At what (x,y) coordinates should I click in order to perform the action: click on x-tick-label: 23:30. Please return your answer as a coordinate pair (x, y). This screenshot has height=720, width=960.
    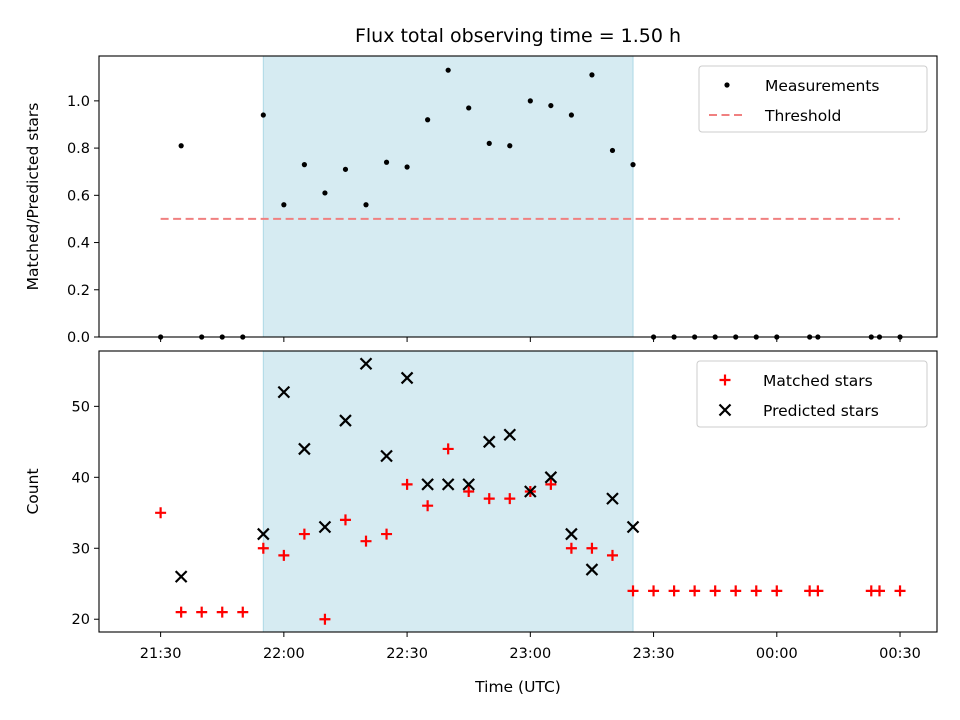
    Looking at the image, I should click on (654, 654).